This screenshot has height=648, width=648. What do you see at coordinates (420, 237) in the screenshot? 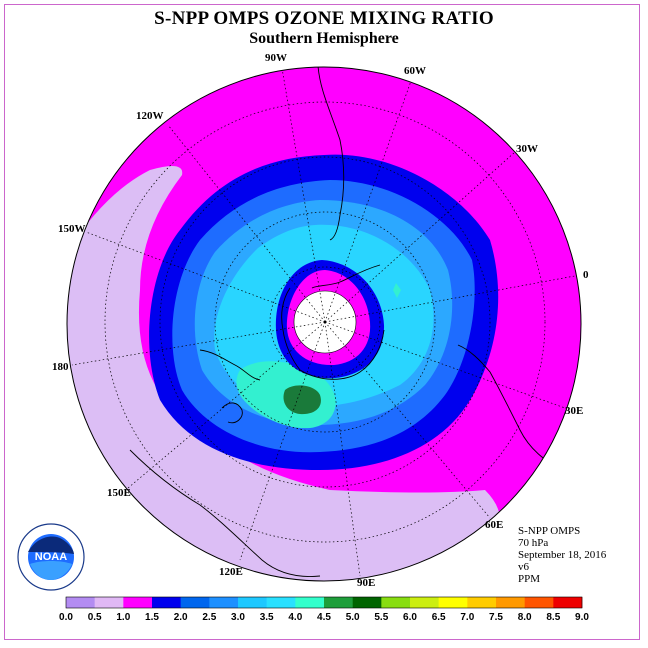
I see `meridian-30W` at bounding box center [420, 237].